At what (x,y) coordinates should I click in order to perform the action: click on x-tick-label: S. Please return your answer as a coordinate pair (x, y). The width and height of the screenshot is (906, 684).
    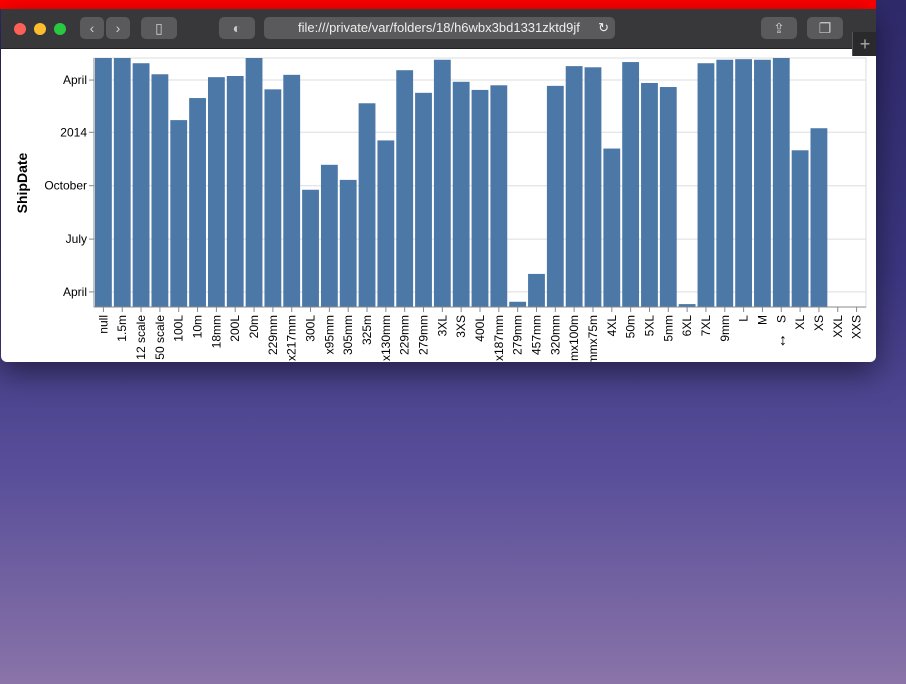
    Looking at the image, I should click on (781, 319).